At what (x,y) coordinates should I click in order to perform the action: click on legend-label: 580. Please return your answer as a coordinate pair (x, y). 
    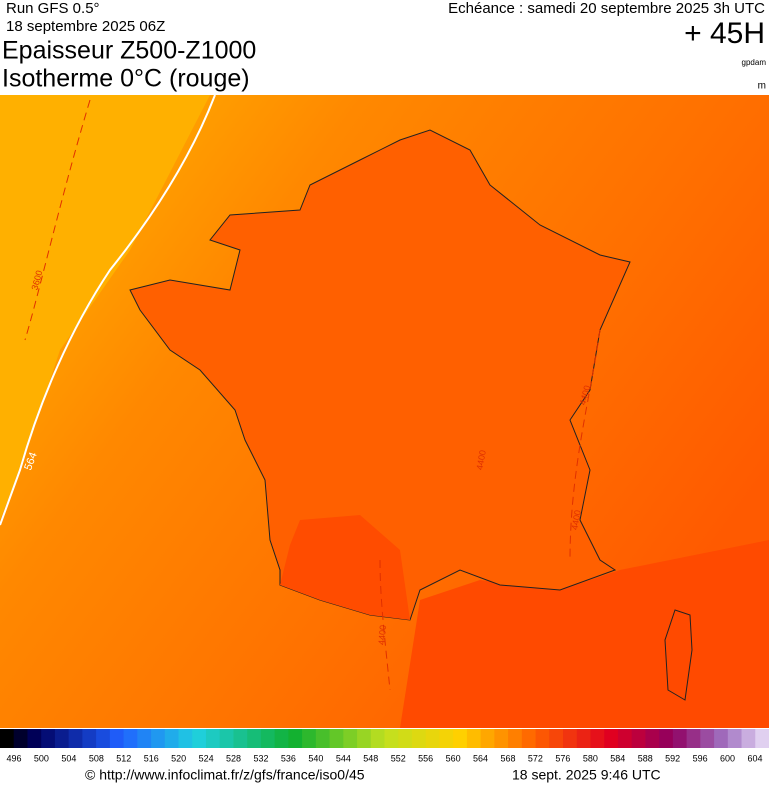
    Looking at the image, I should click on (590, 758).